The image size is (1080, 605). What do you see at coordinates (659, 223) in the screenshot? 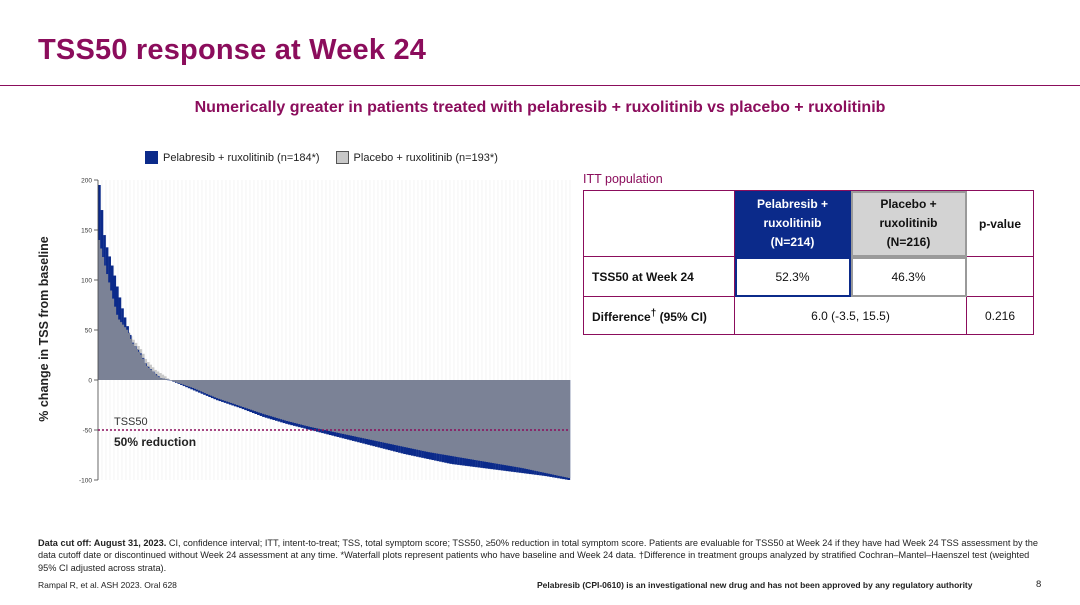
I see `table-corner-cell` at bounding box center [659, 223].